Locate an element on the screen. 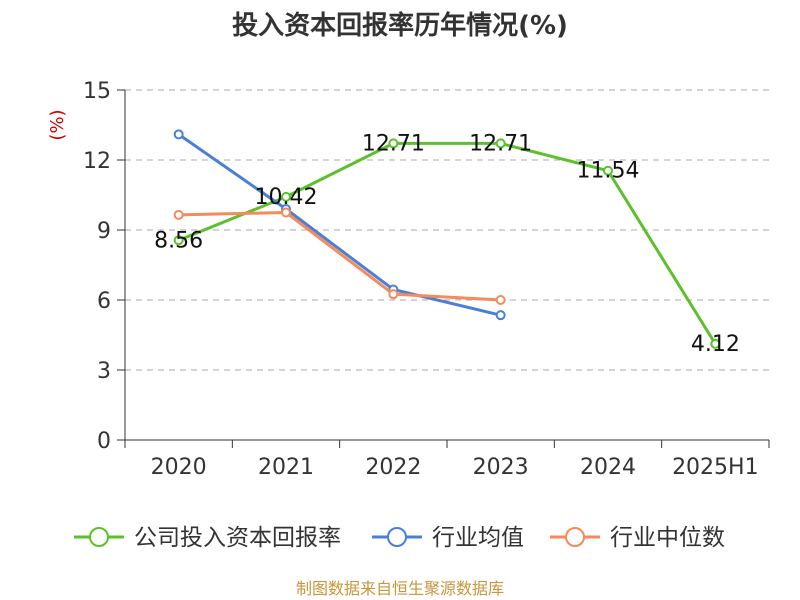 The width and height of the screenshot is (800, 600). x-tick-label: 2021 is located at coordinates (286, 467).